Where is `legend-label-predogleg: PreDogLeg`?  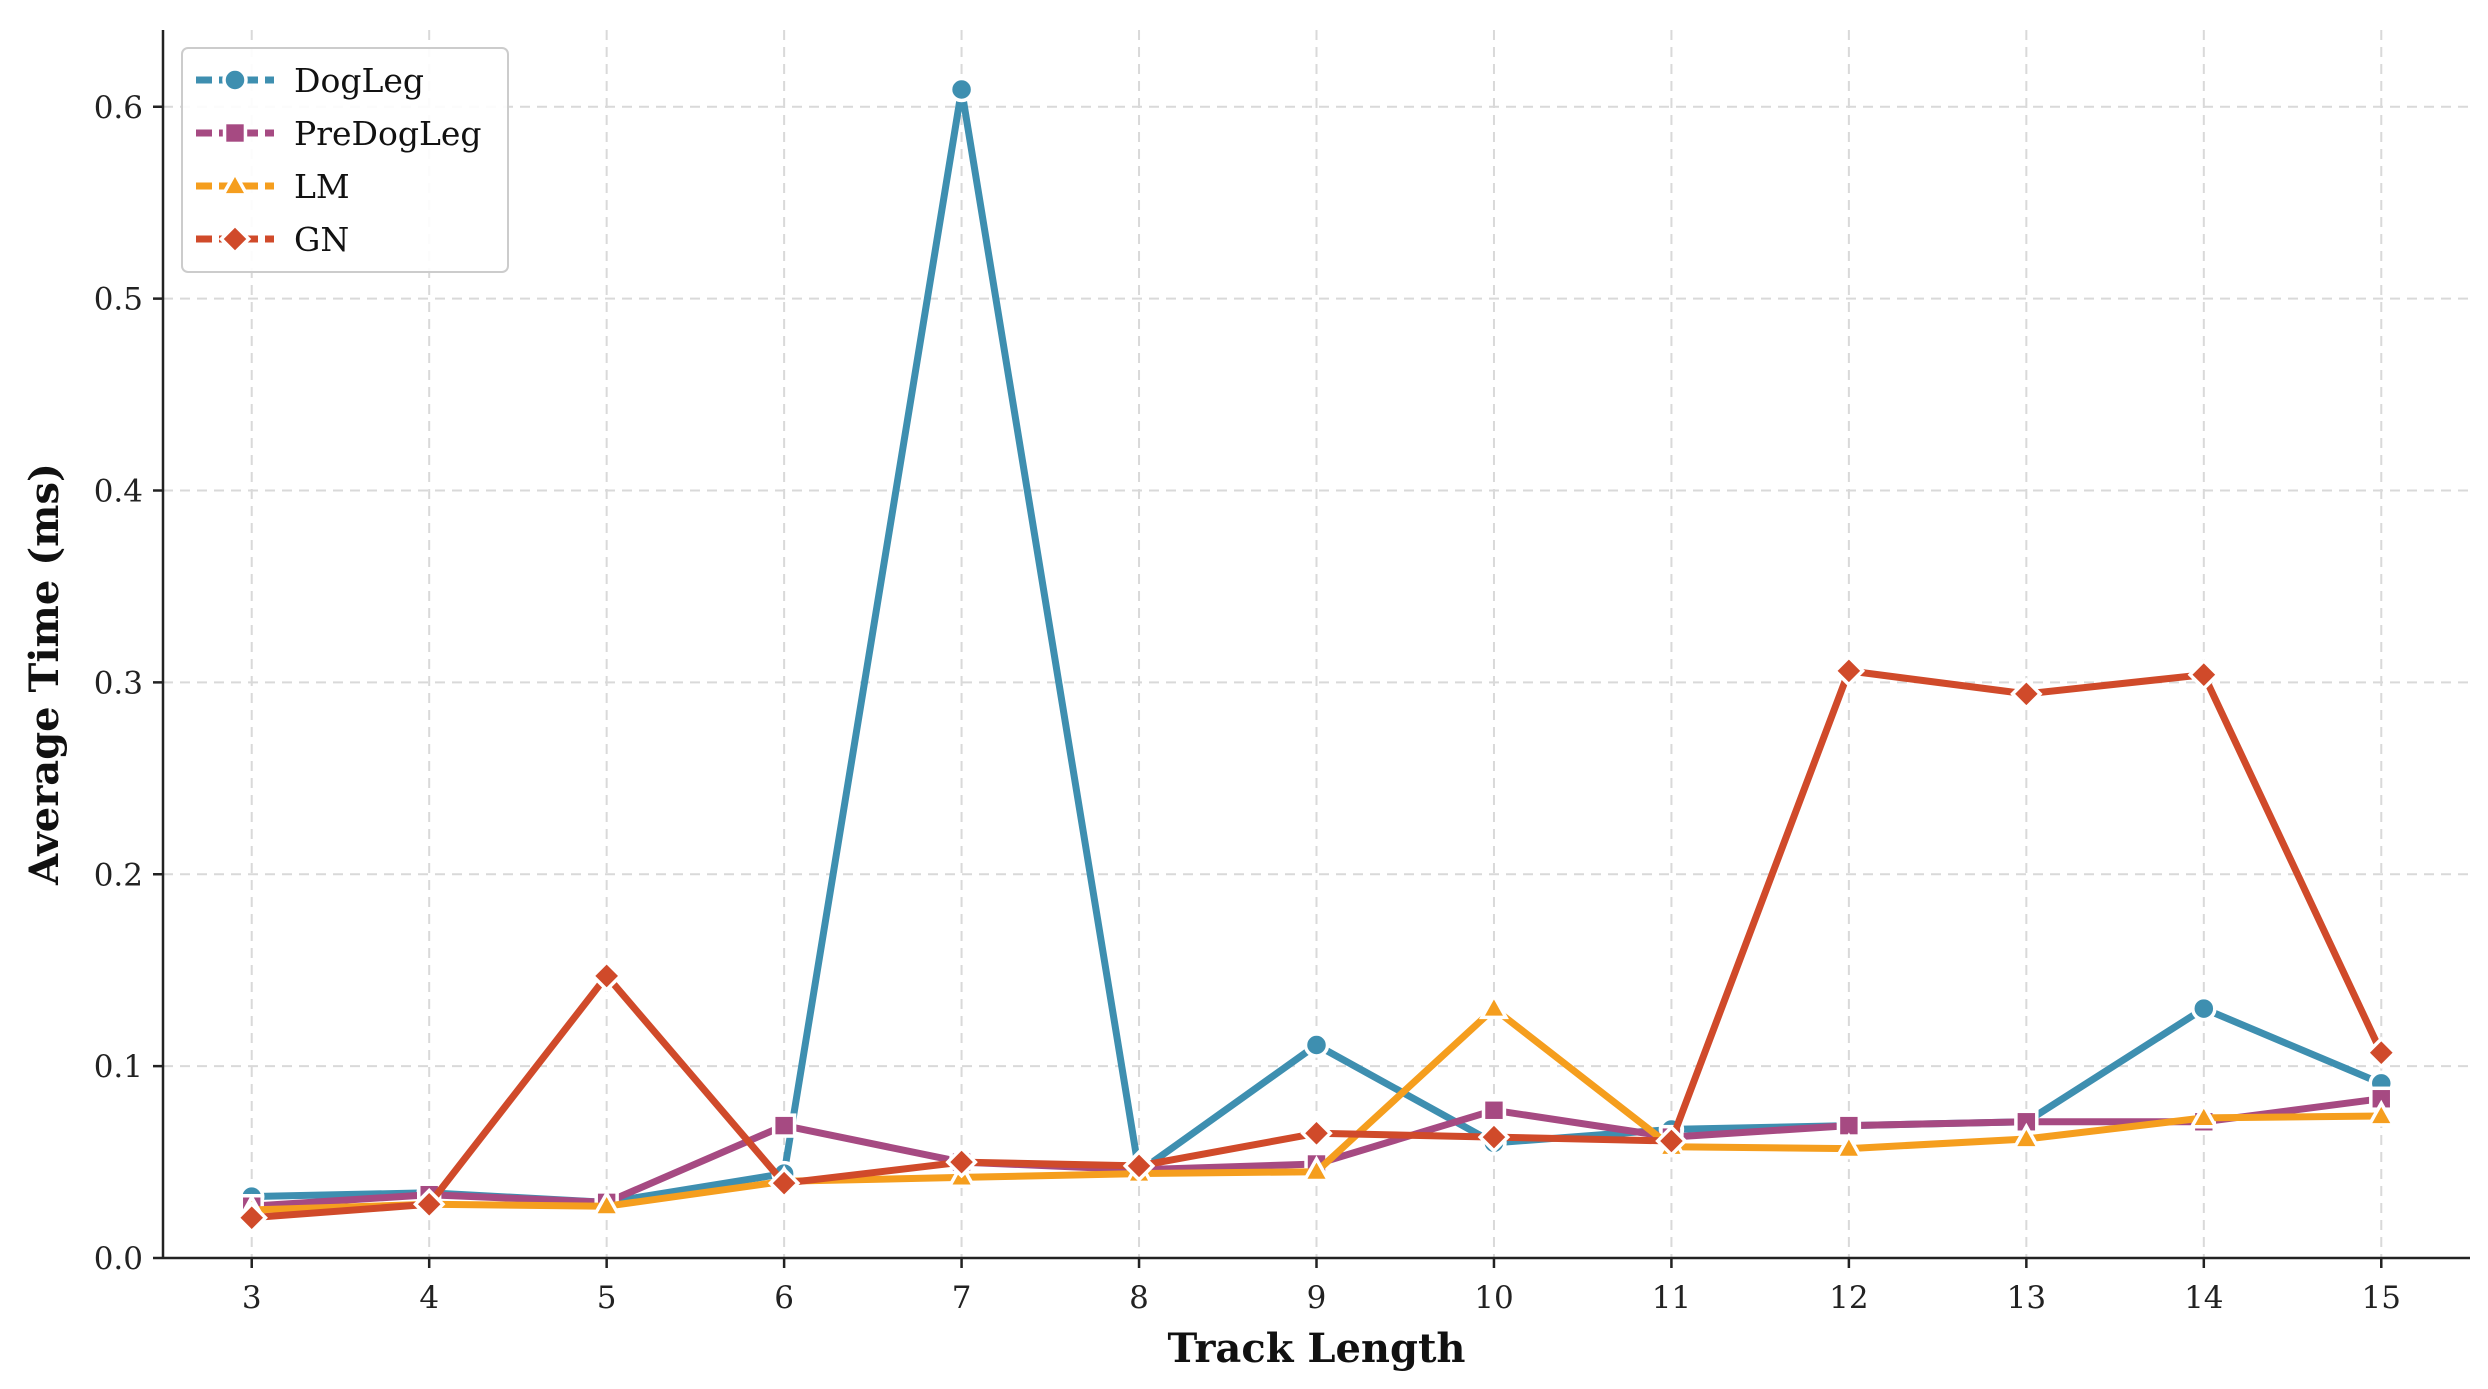 legend-label-predogleg: PreDogLeg is located at coordinates (388, 133).